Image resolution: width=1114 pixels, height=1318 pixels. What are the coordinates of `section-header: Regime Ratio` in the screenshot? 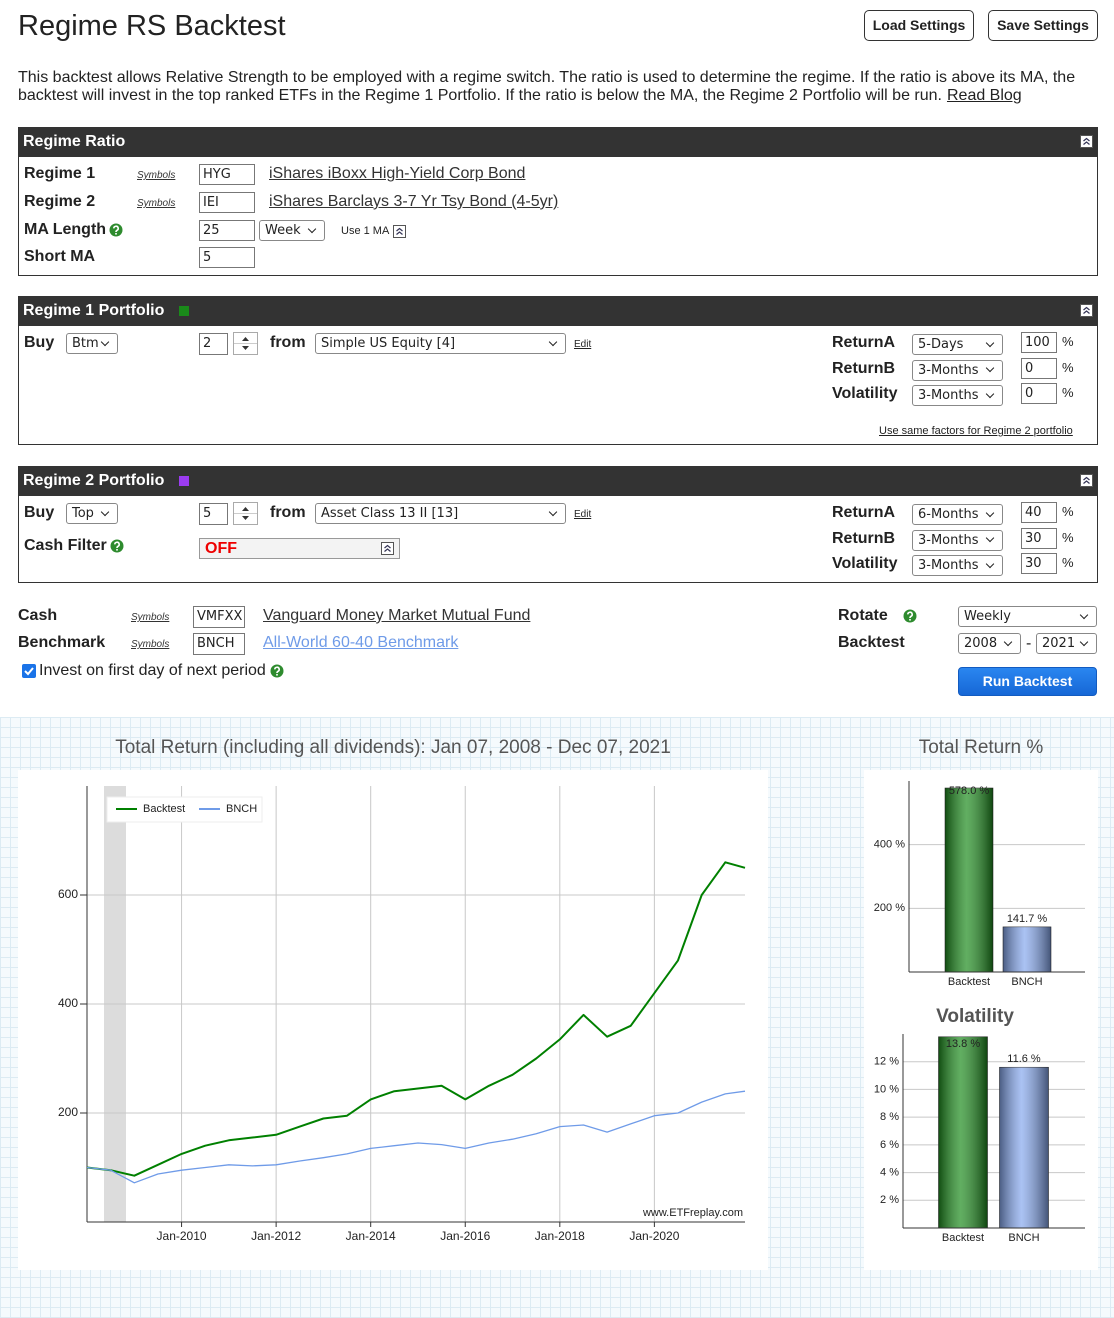 It's located at (558, 142).